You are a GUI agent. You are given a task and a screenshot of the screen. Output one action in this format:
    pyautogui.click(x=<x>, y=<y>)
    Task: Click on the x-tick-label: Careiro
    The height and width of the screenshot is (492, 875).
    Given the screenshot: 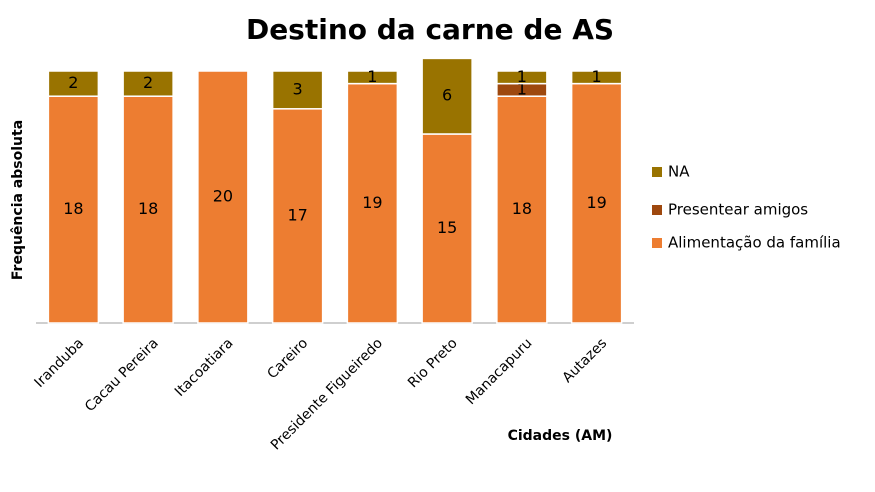 What is the action you would take?
    pyautogui.click(x=287, y=358)
    